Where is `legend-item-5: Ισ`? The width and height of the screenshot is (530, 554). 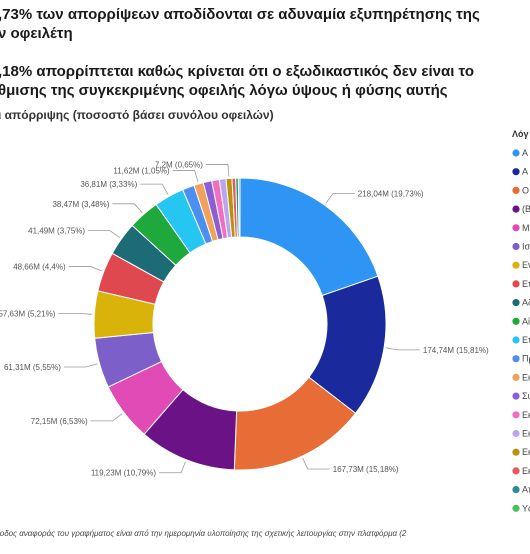
legend-item-5: Ισ is located at coordinates (526, 247).